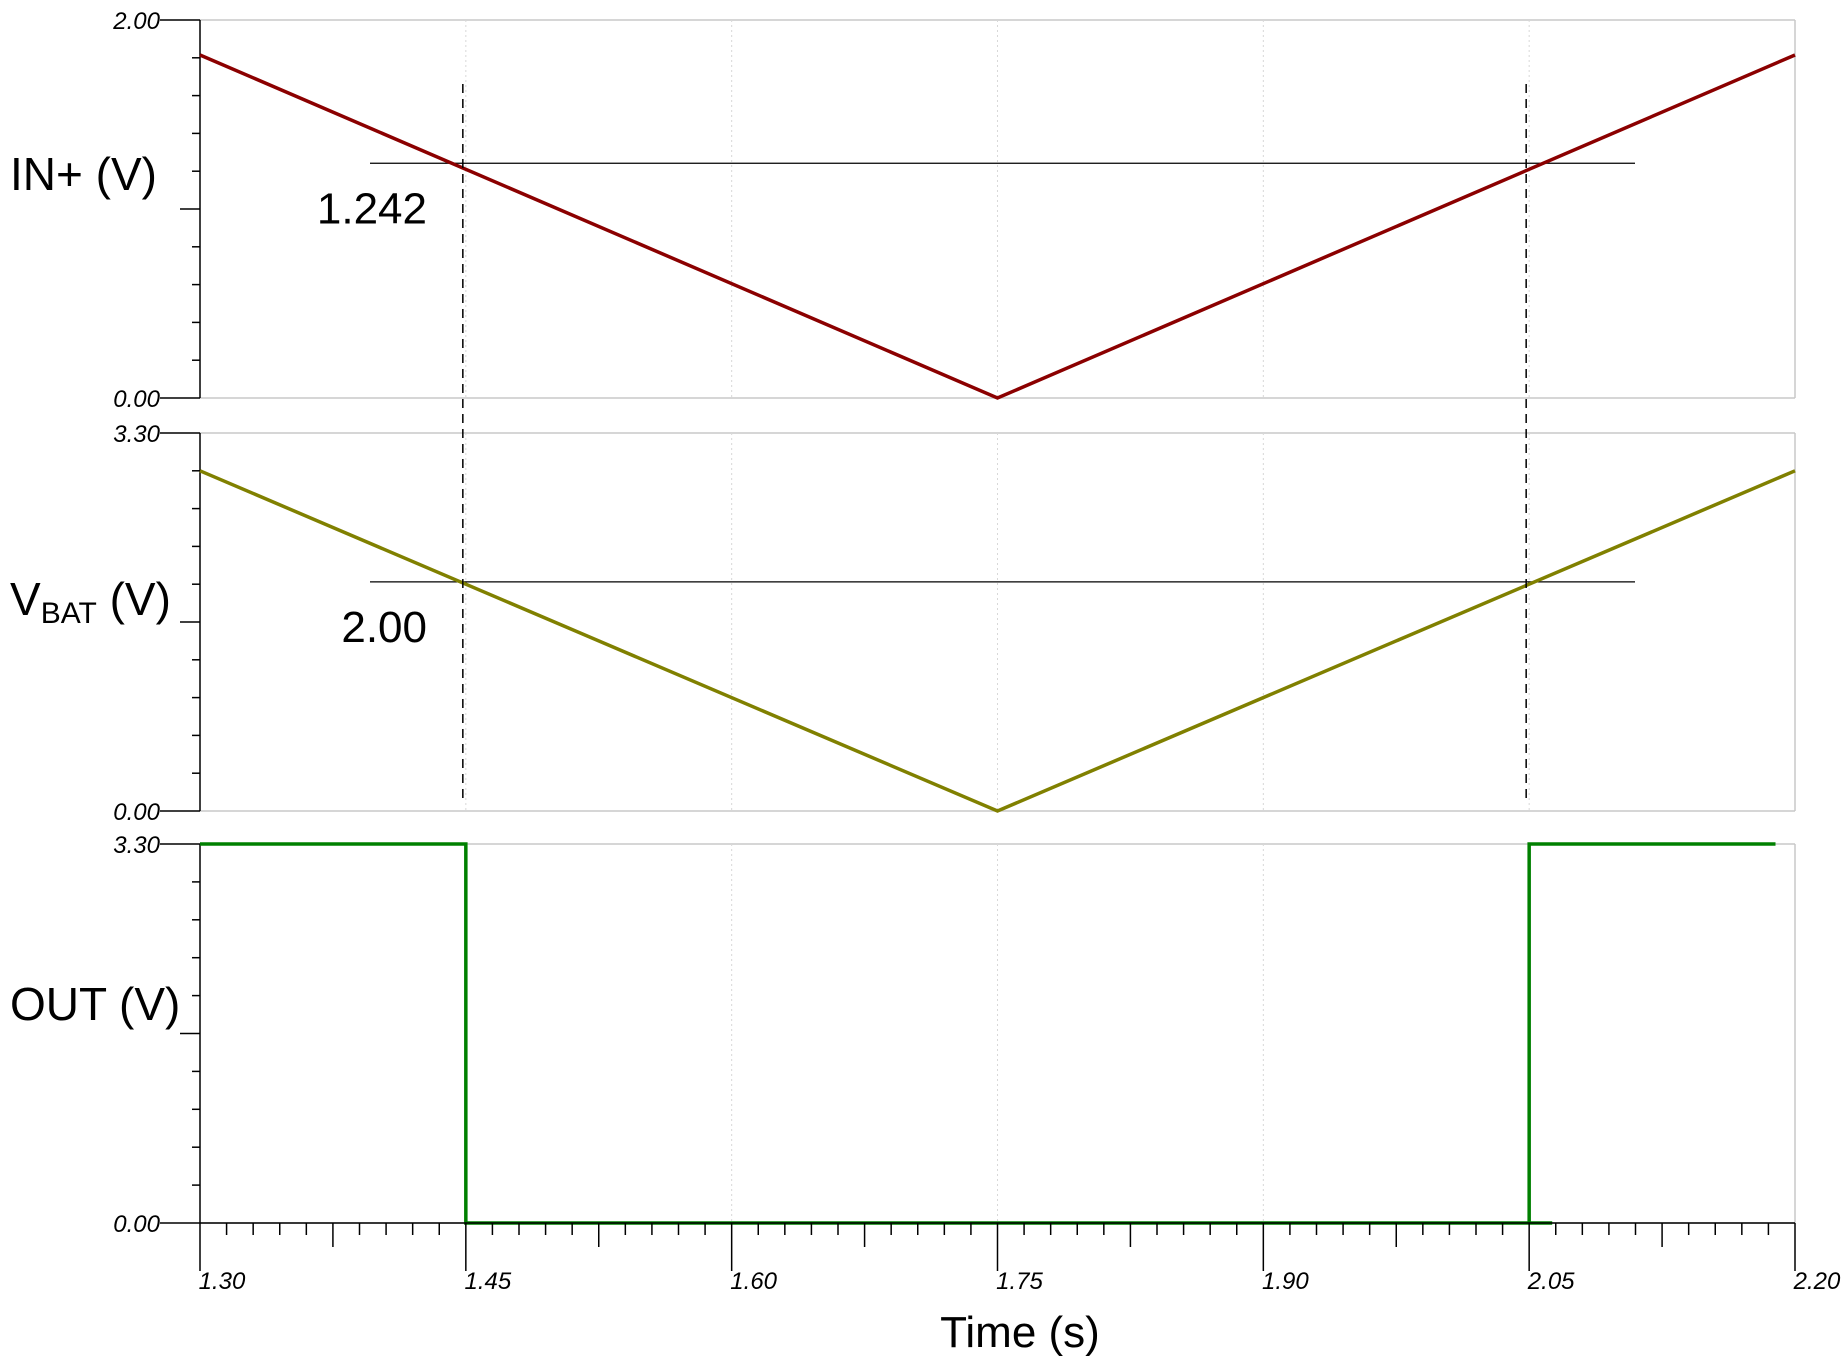 This screenshot has width=1843, height=1364. I want to click on x-tick-label: 1.30, so click(222, 1281).